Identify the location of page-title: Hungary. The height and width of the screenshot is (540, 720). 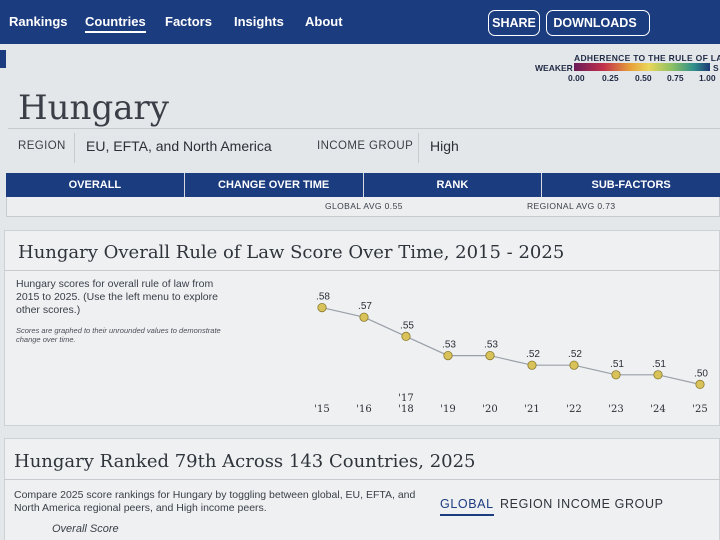
(93, 108).